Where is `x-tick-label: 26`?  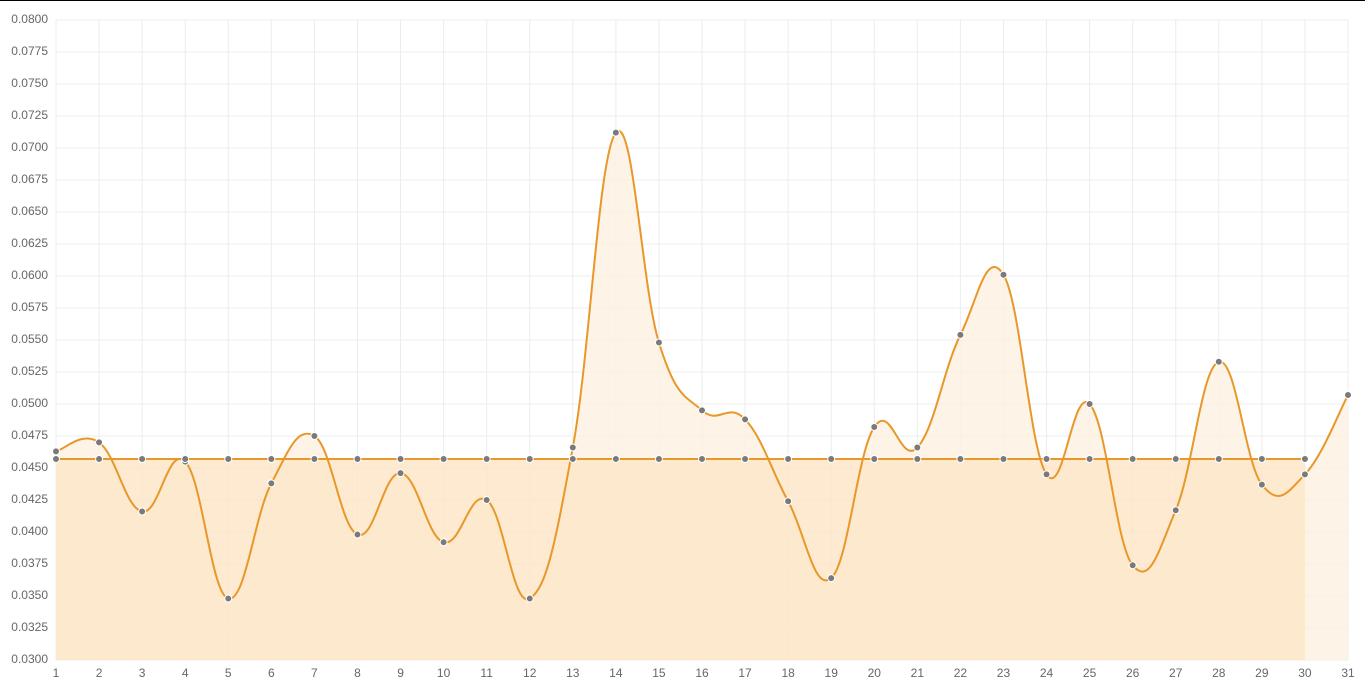
x-tick-label: 26 is located at coordinates (1133, 673).